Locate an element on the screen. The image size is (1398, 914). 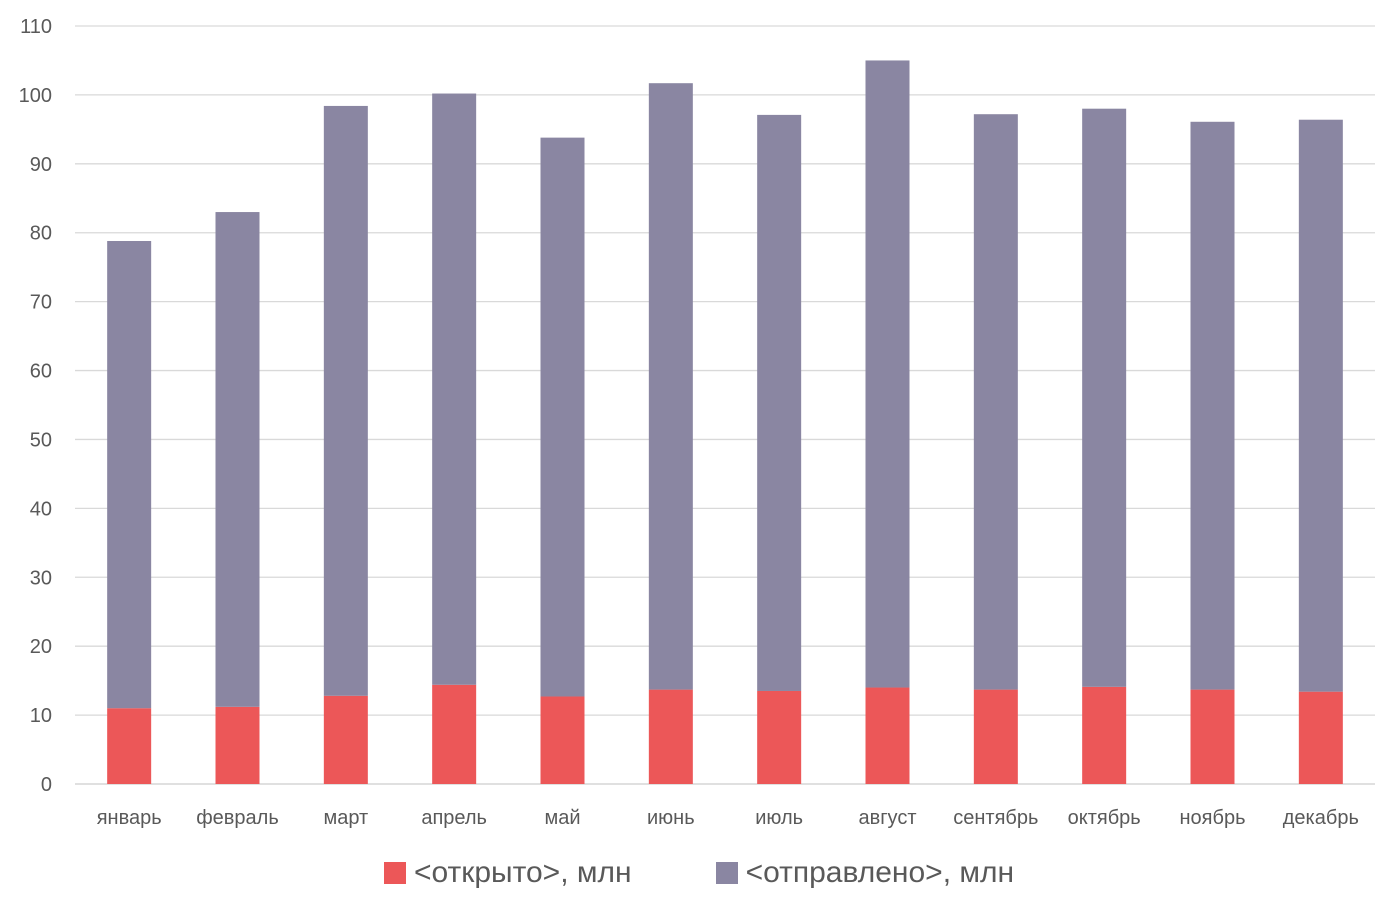
y-tick-label: 50 is located at coordinates (41, 440).